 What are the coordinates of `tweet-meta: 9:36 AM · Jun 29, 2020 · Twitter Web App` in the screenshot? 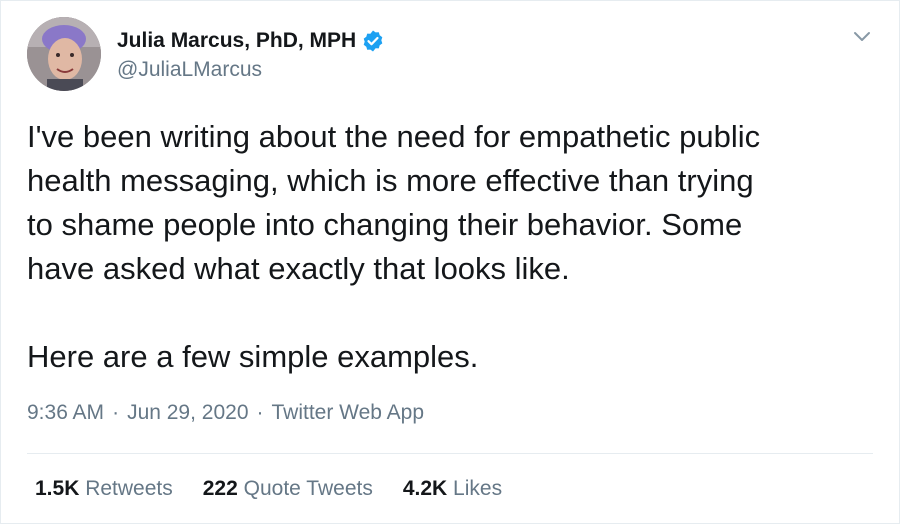 It's located at (225, 413).